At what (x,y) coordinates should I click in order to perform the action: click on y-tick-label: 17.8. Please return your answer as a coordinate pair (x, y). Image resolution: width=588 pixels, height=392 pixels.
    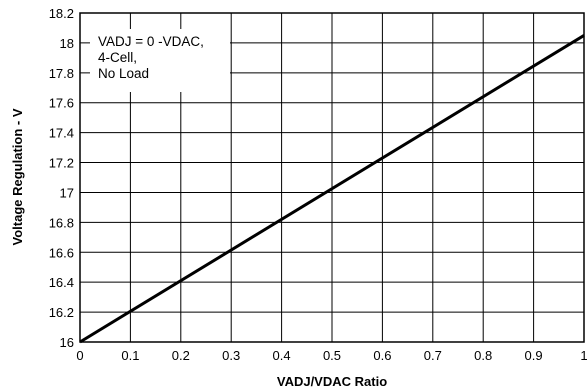
    Looking at the image, I should click on (61, 73).